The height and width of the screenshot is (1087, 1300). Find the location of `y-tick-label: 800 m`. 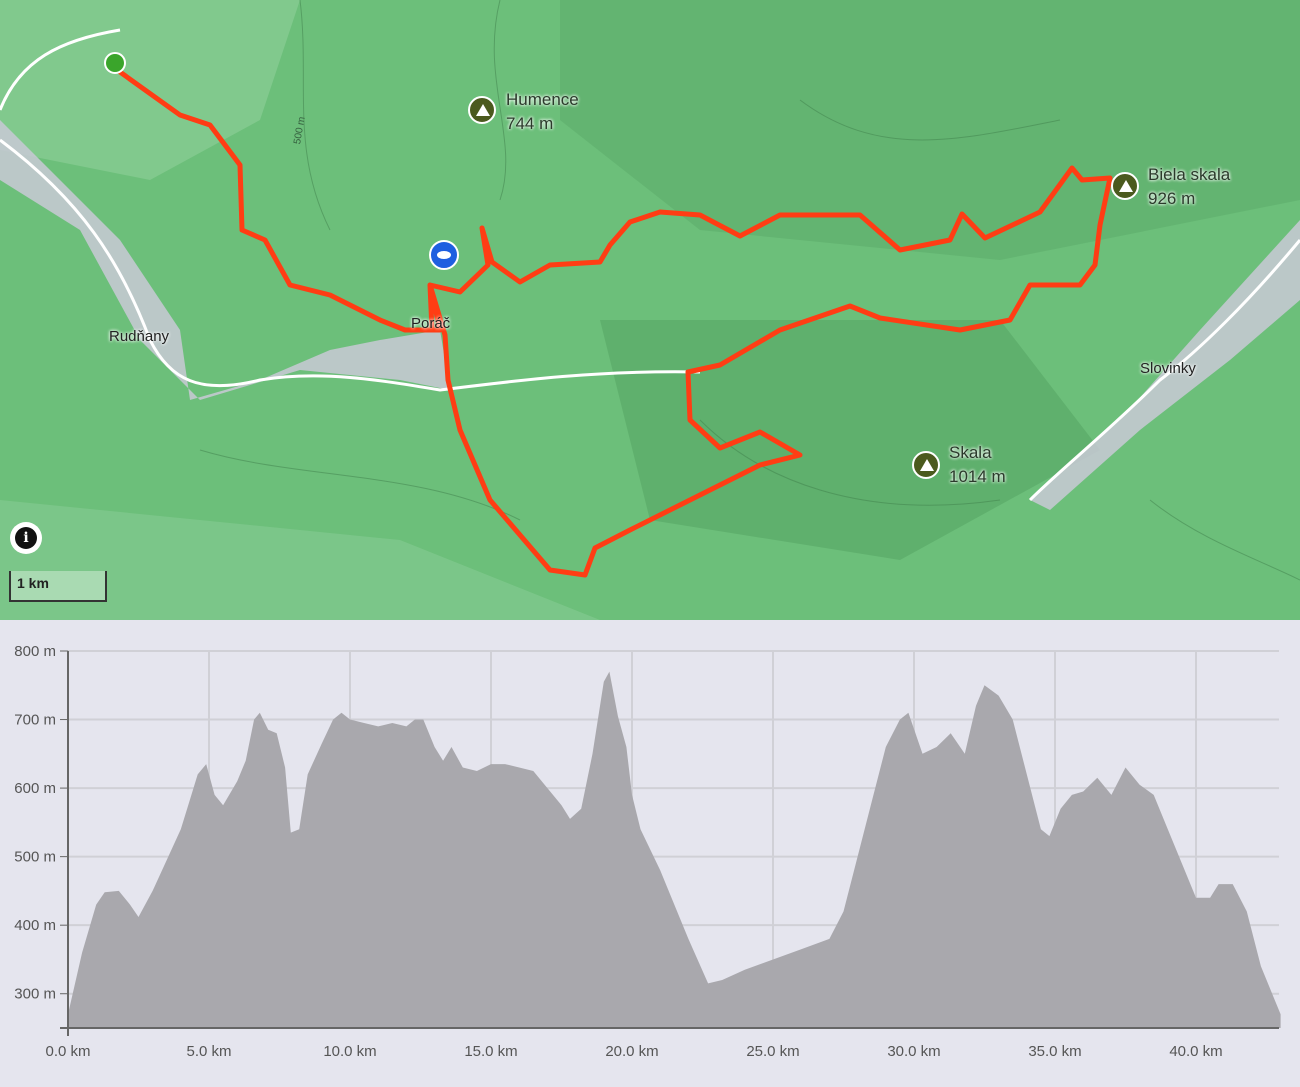

y-tick-label: 800 m is located at coordinates (35, 651).